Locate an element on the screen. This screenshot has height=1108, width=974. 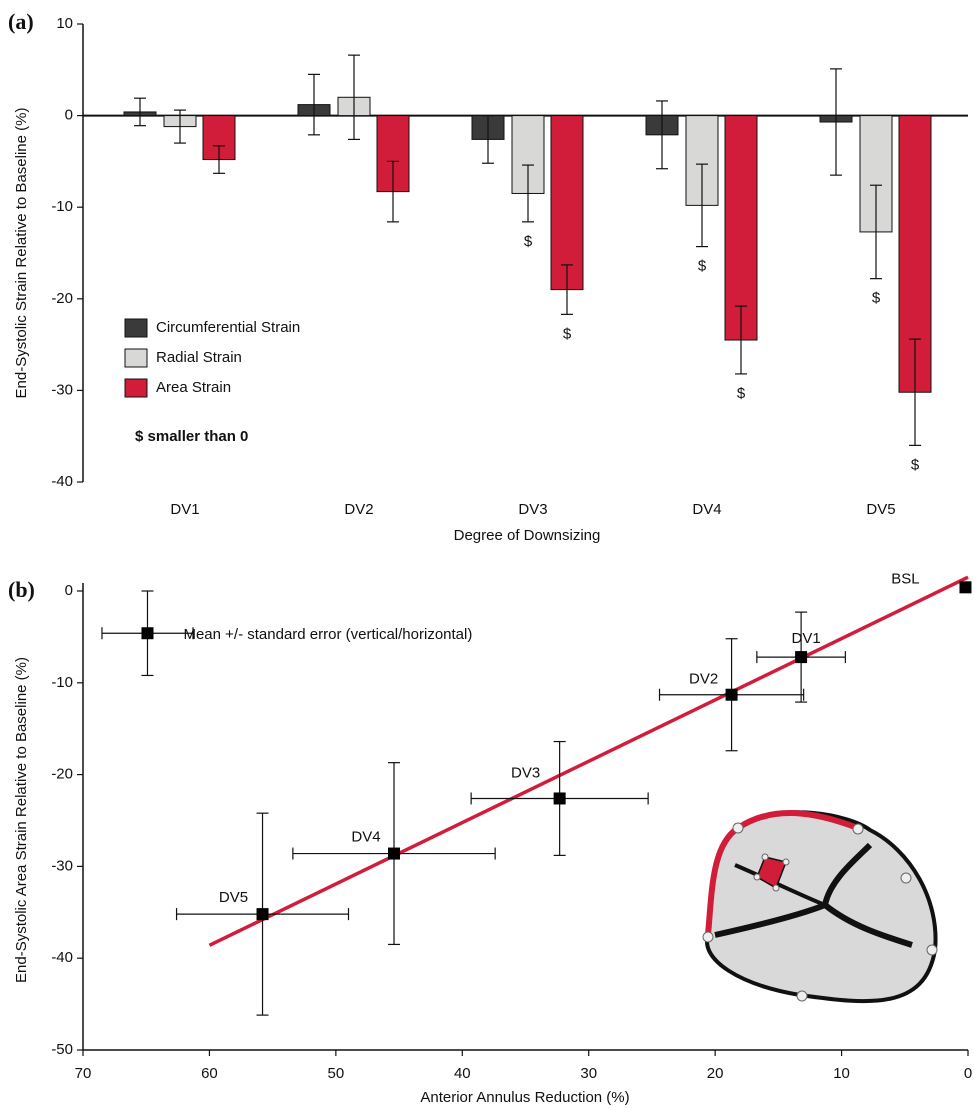
y-tick-label: 10 is located at coordinates (64, 23).